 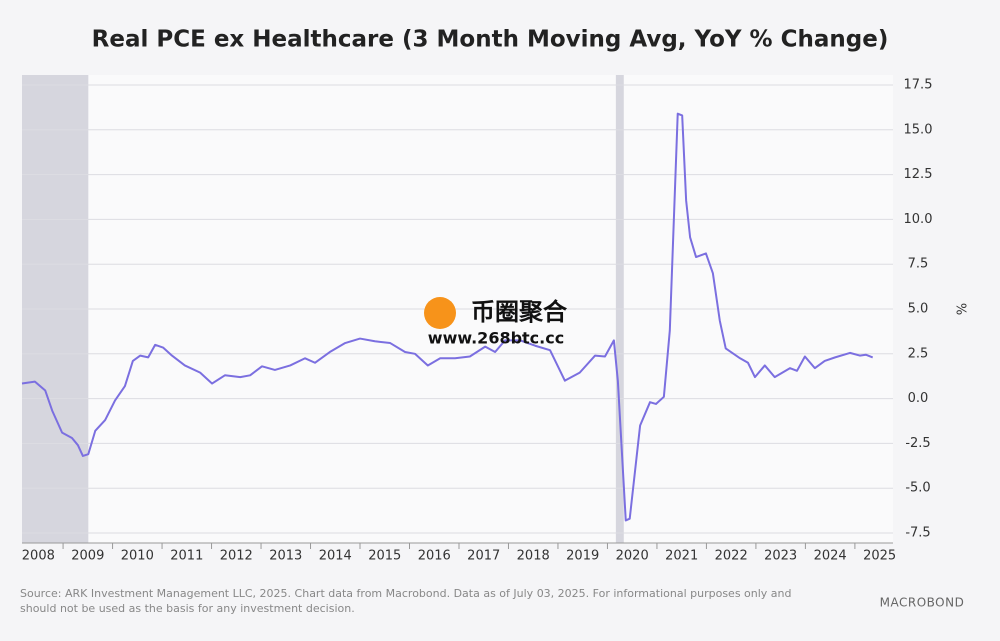 I want to click on y-tick-label: 2.5, so click(x=918, y=353).